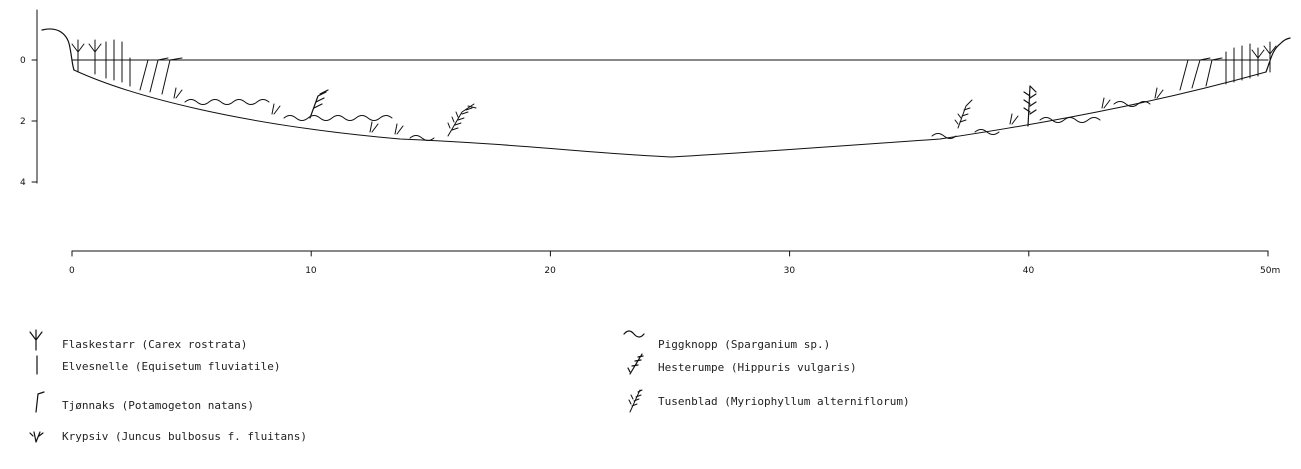  What do you see at coordinates (171, 366) in the screenshot?
I see `legend-label-equisetum: Elvesnelle (Equisetum fluviatile)` at bounding box center [171, 366].